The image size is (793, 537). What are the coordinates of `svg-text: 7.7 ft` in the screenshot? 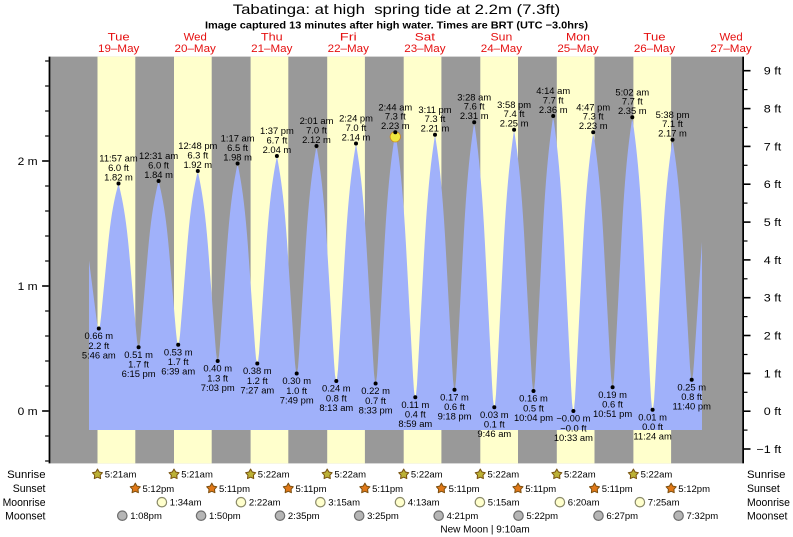 It's located at (553, 99).